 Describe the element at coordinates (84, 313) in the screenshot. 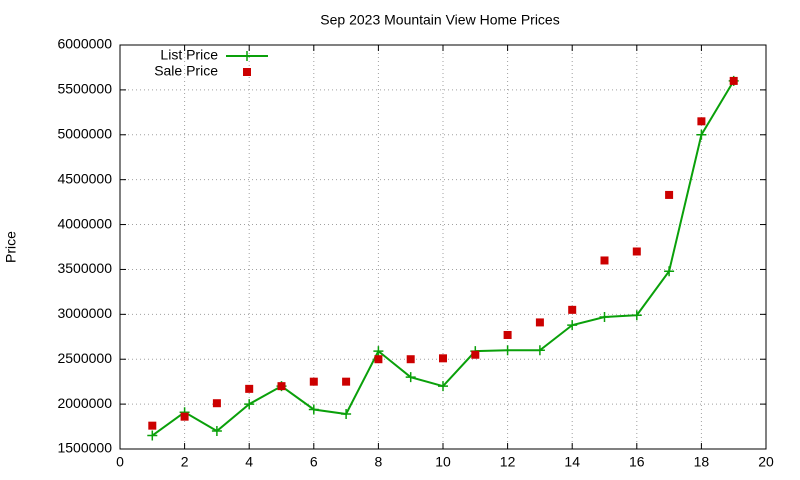

I see `y-tick-label: 3000000` at that location.